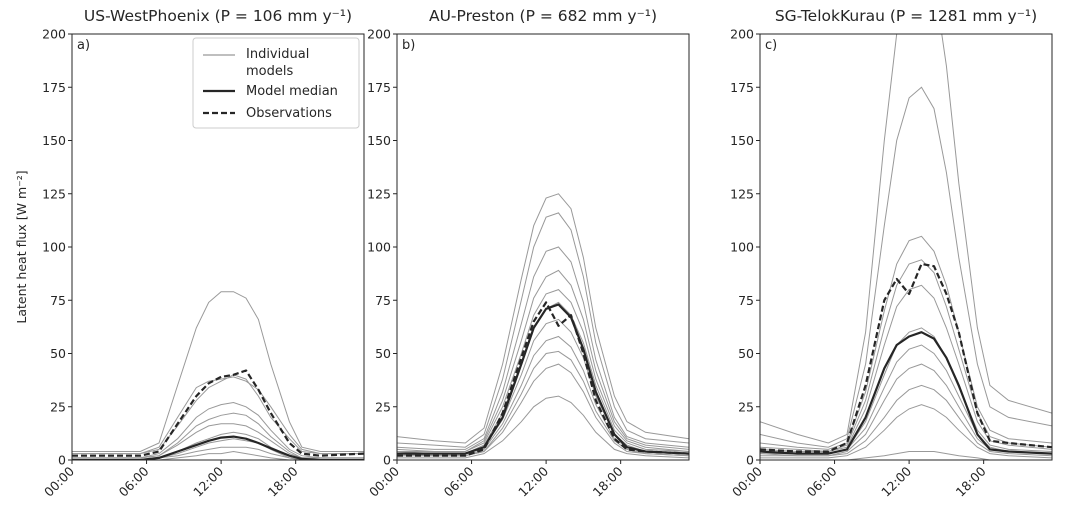  Describe the element at coordinates (21, 246) in the screenshot. I see `y-axis-label: Latent heat flux [W m⁻²]` at that location.